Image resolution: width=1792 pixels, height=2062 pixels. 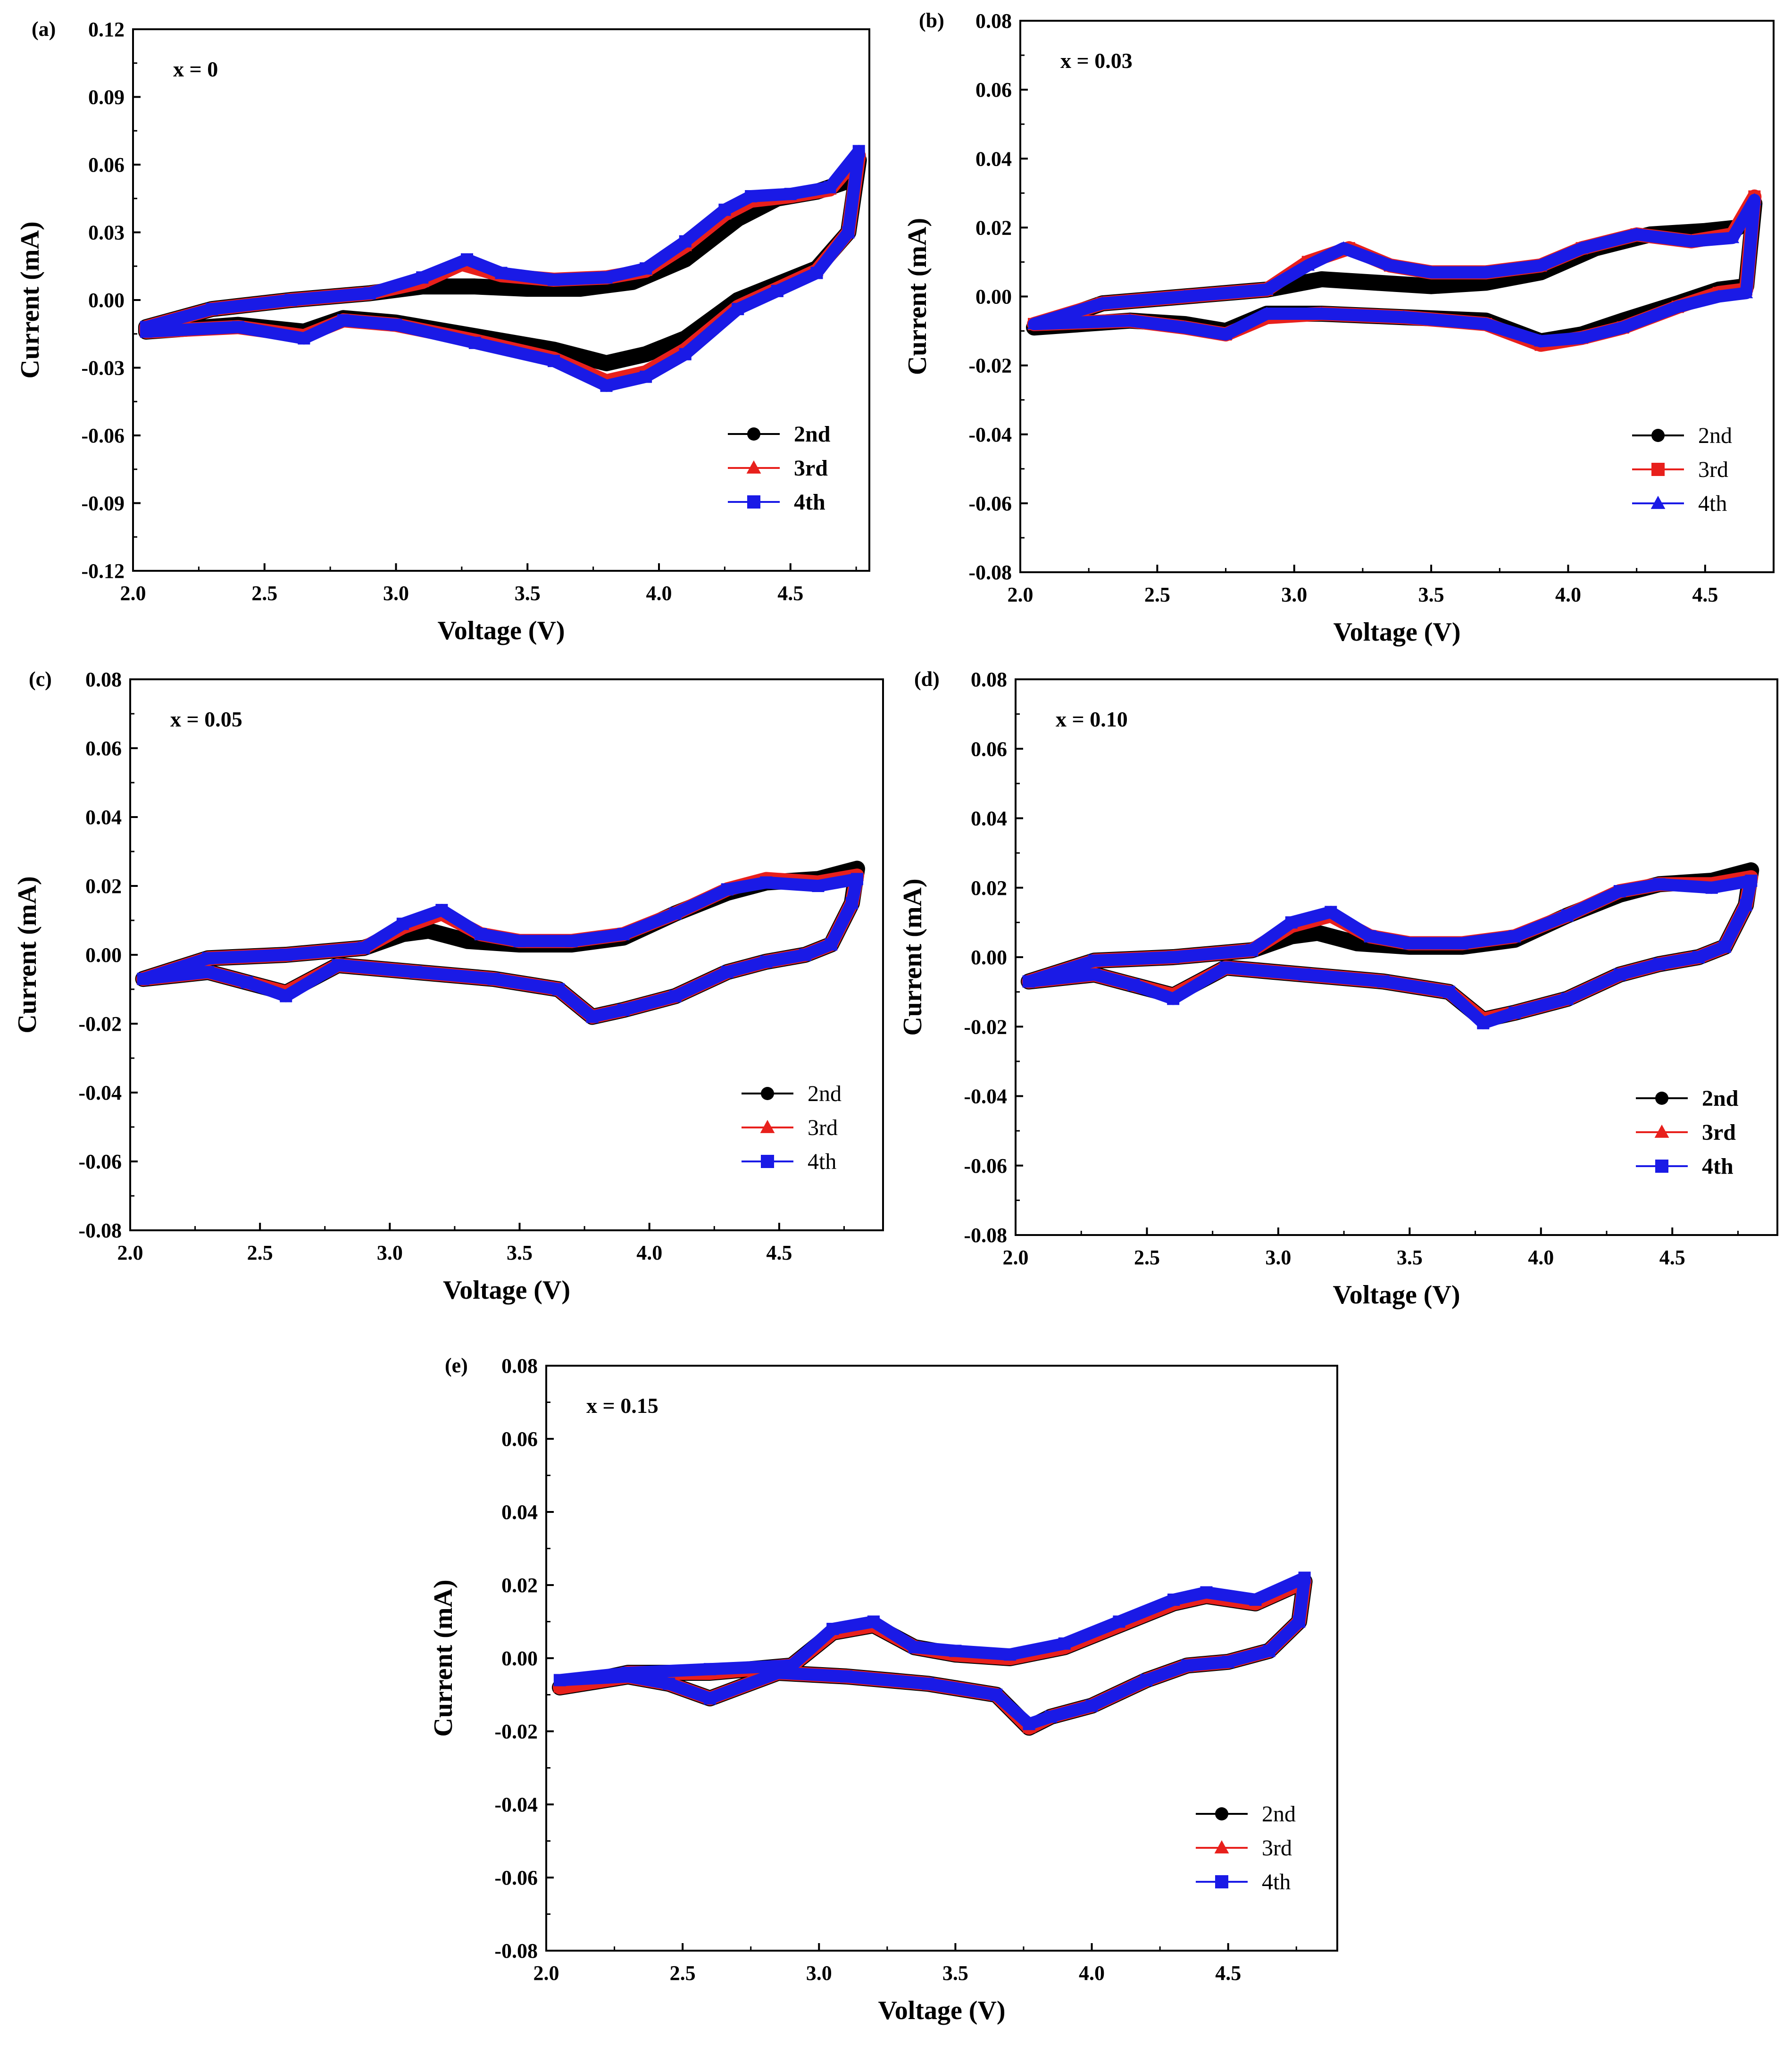 I want to click on panel-label: (a), so click(x=44, y=29).